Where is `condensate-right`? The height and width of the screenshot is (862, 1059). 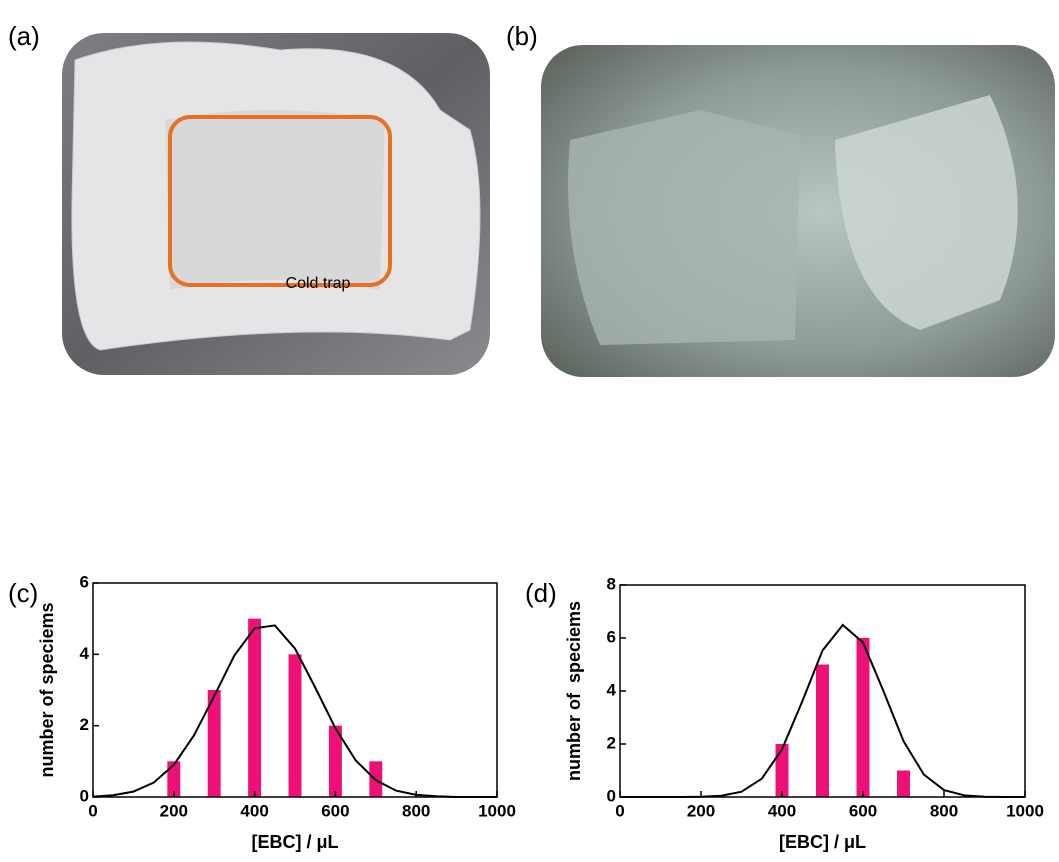 condensate-right is located at coordinates (926, 212).